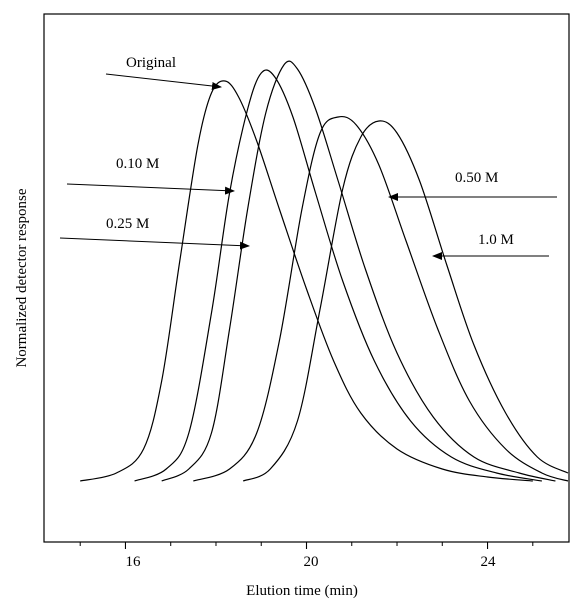 The image size is (571, 601). Describe the element at coordinates (127, 224) in the screenshot. I see `annotation-025m-label: 0.25 M` at that location.